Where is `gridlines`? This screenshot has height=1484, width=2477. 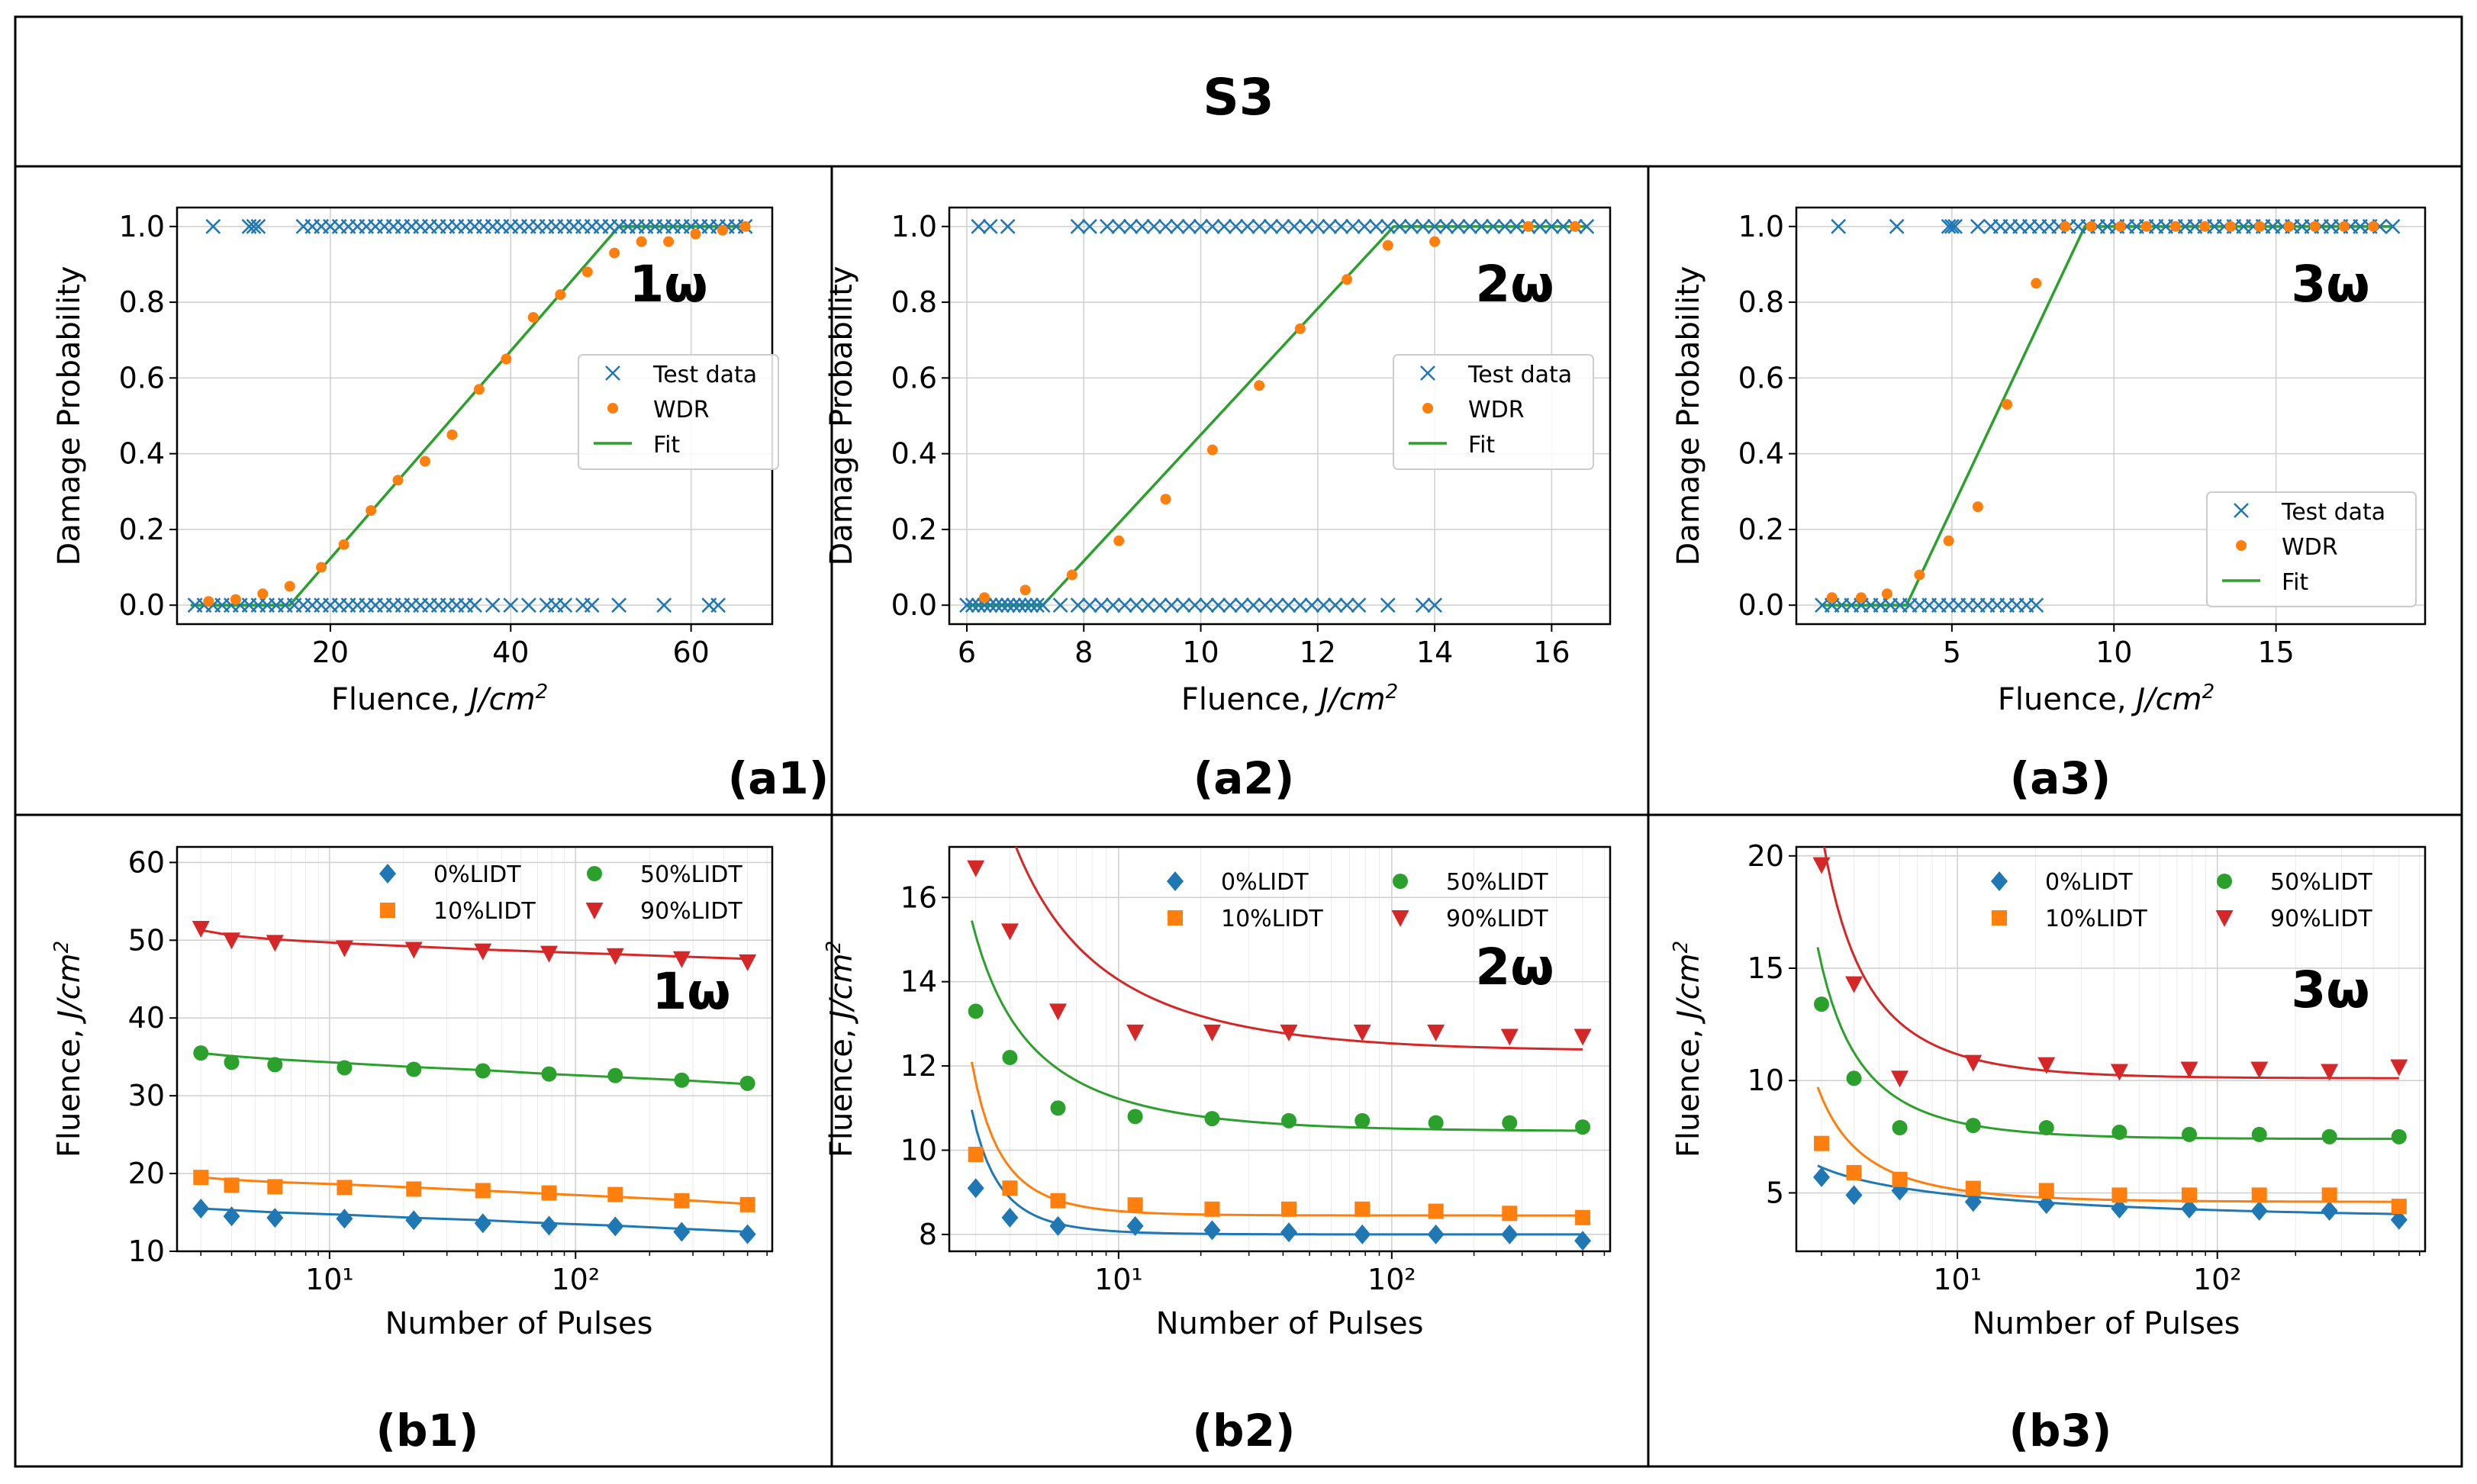 gridlines is located at coordinates (2110, 1049).